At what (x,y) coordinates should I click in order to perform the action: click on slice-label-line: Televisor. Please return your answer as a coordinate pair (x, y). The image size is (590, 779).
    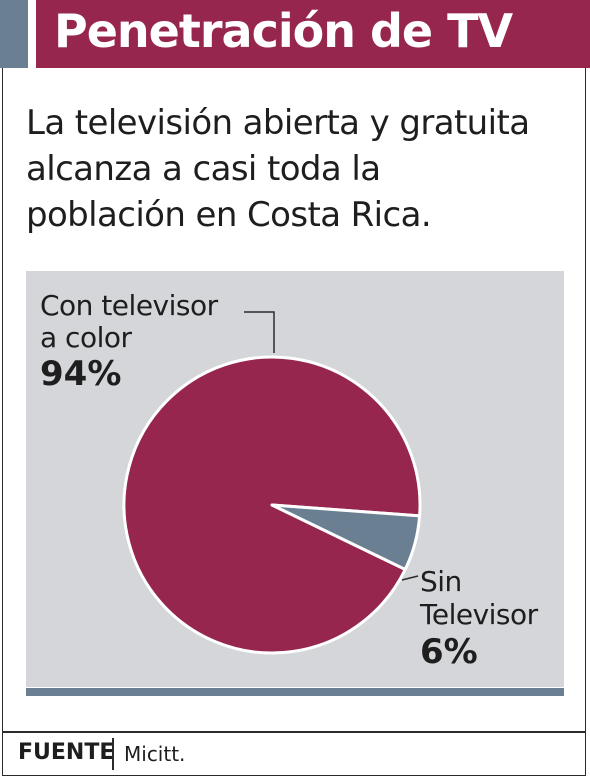
    Looking at the image, I should click on (479, 614).